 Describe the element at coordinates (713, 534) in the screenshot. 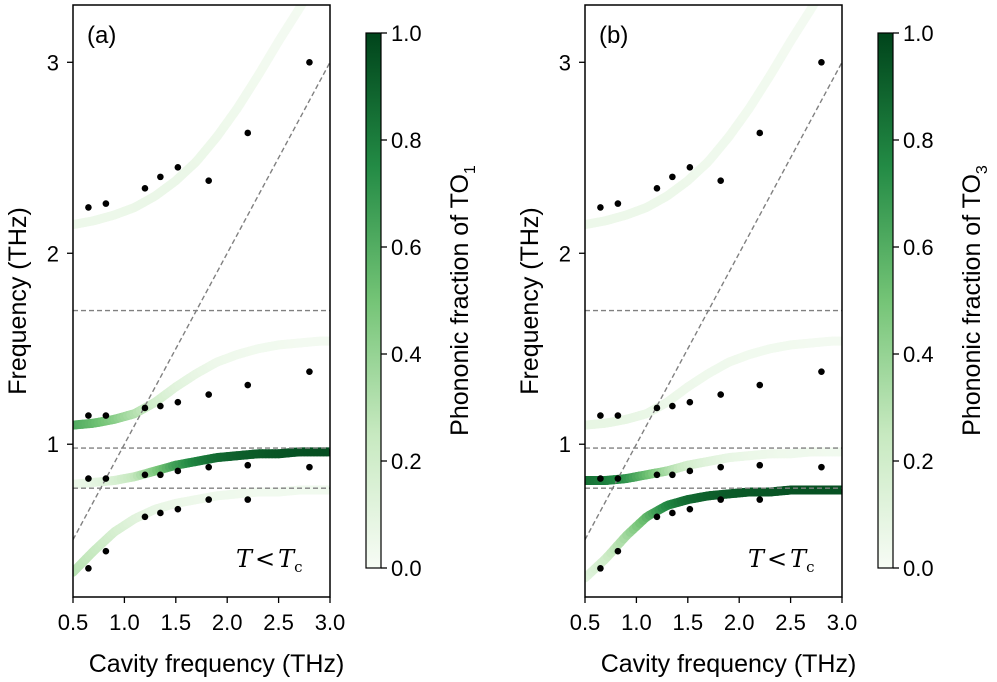

I see `band-lp` at that location.